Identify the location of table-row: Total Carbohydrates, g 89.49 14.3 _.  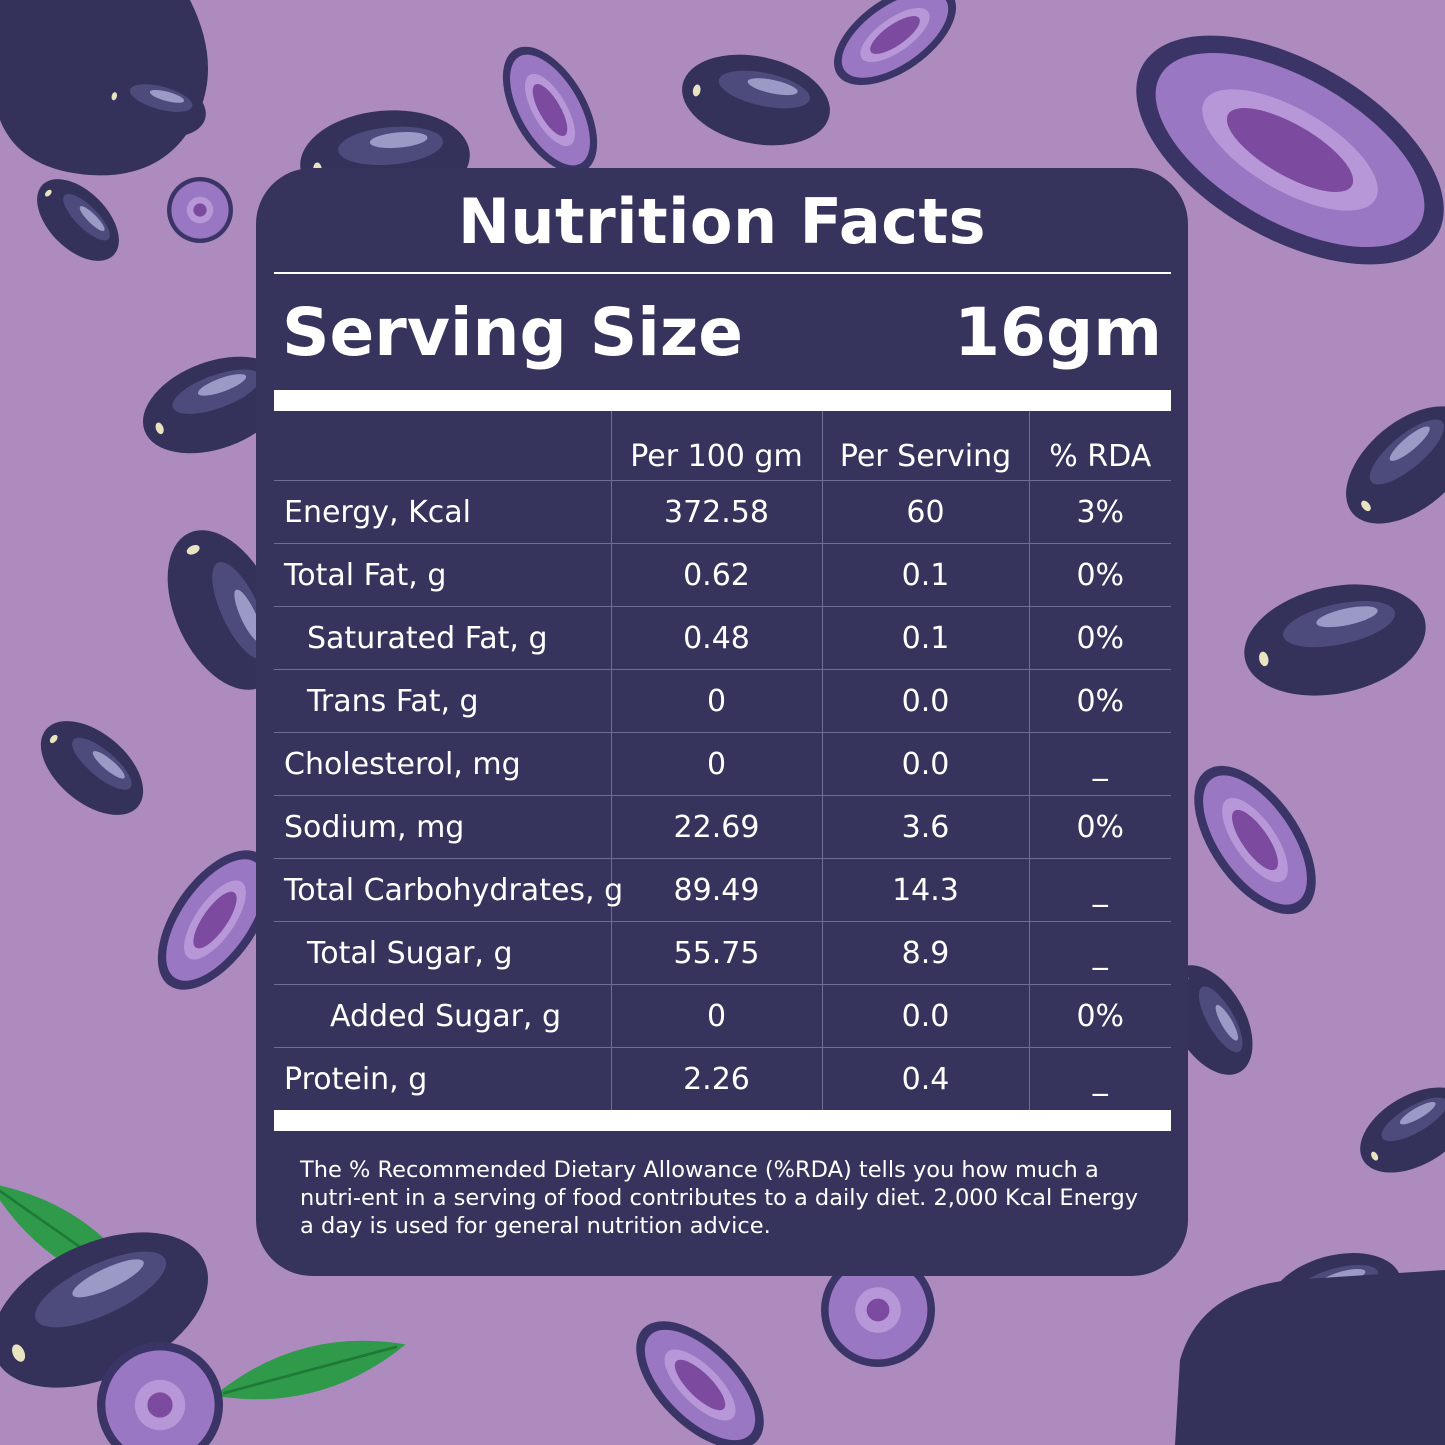
(722, 890).